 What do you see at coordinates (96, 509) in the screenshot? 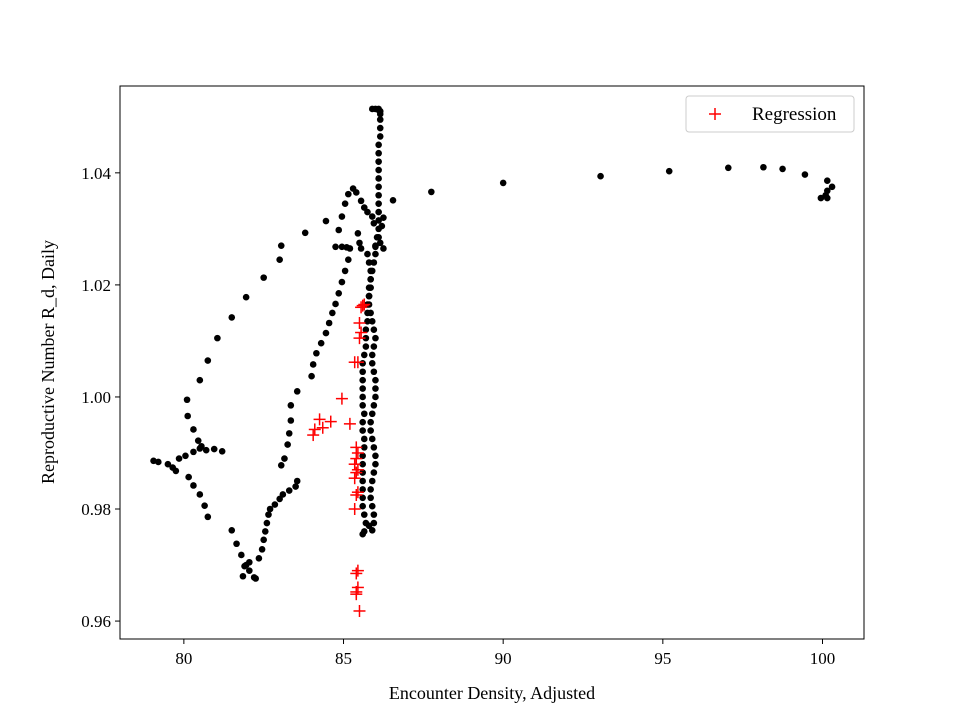
I see `y-tick-label: 0.98` at bounding box center [96, 509].